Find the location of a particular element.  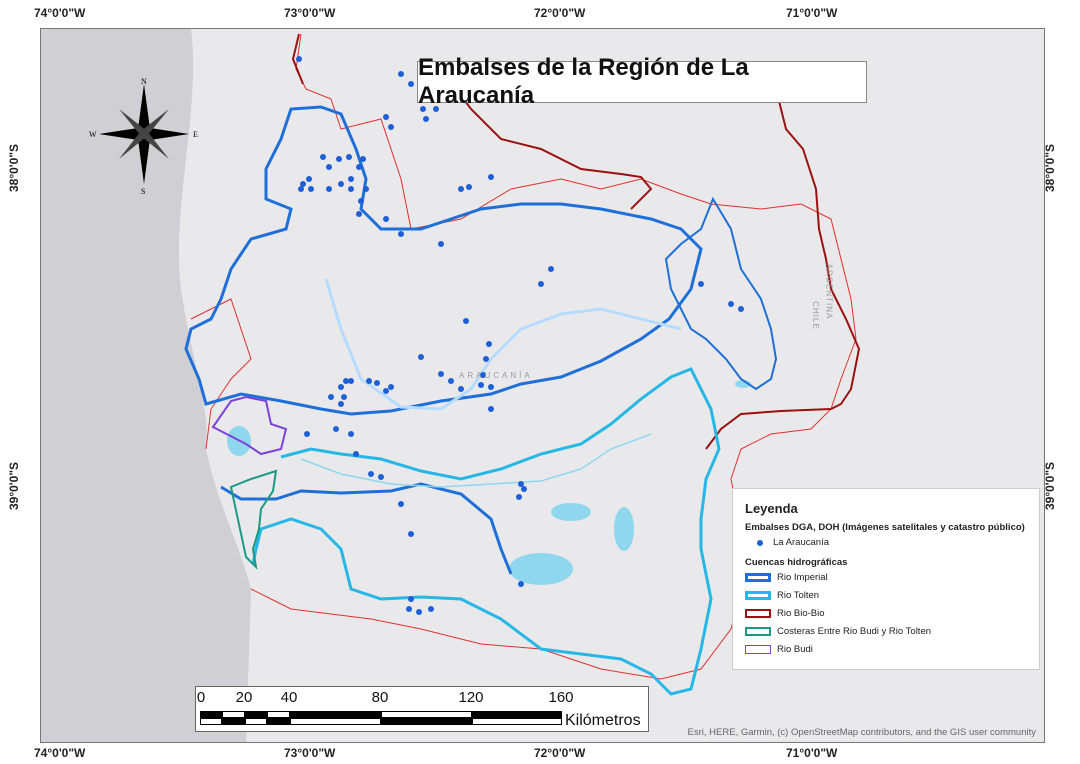

lat-label-right-39: 39°0'0"S is located at coordinates (1050, 486).